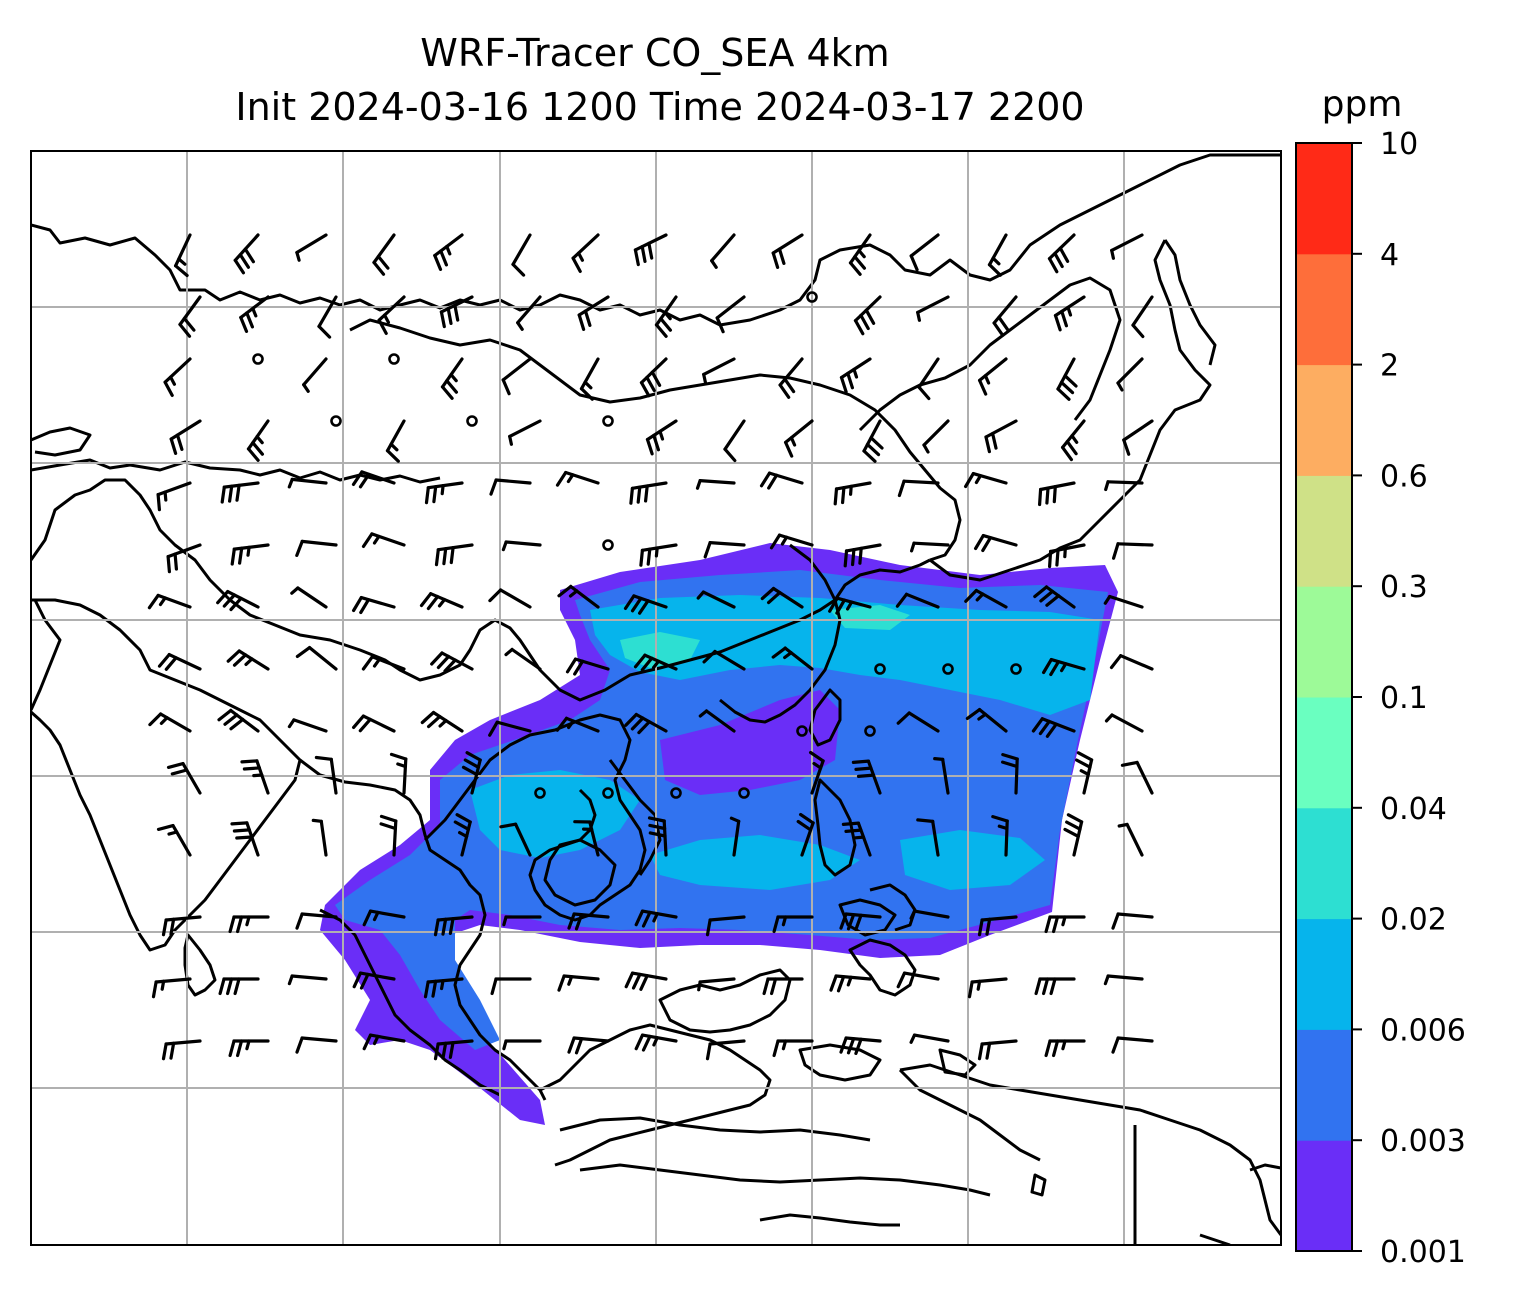  I want to click on colorbar-tick-label: 0.02, so click(1413, 920).